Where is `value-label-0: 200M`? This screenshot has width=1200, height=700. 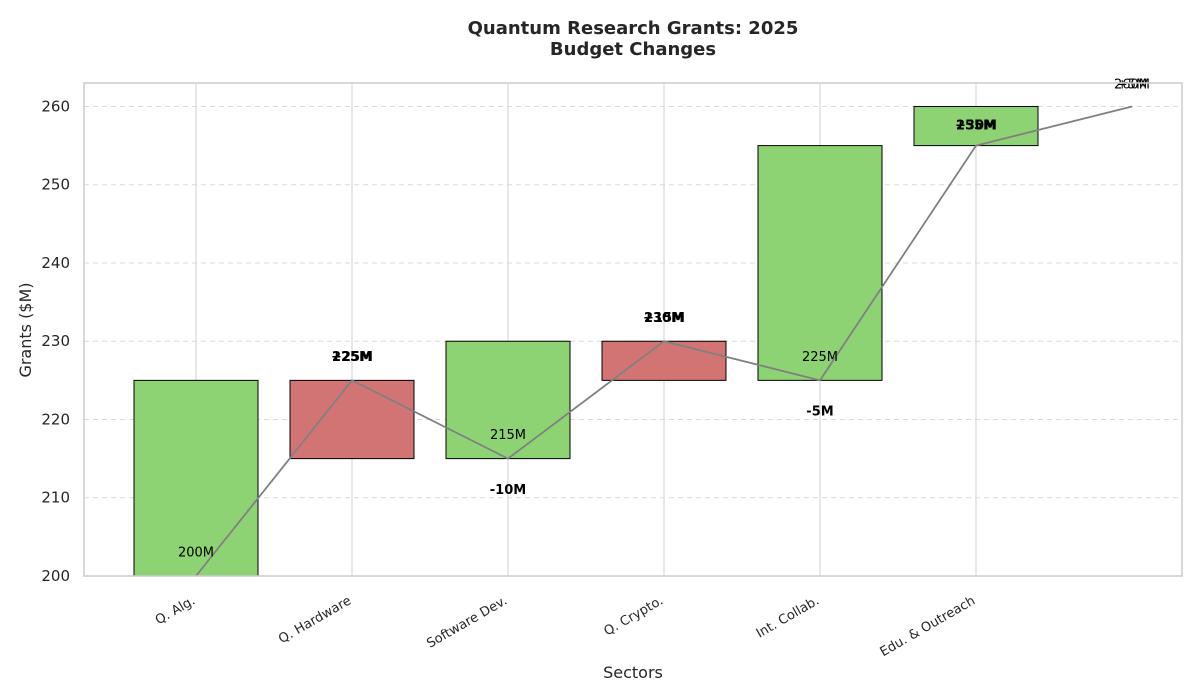 value-label-0: 200M is located at coordinates (196, 553).